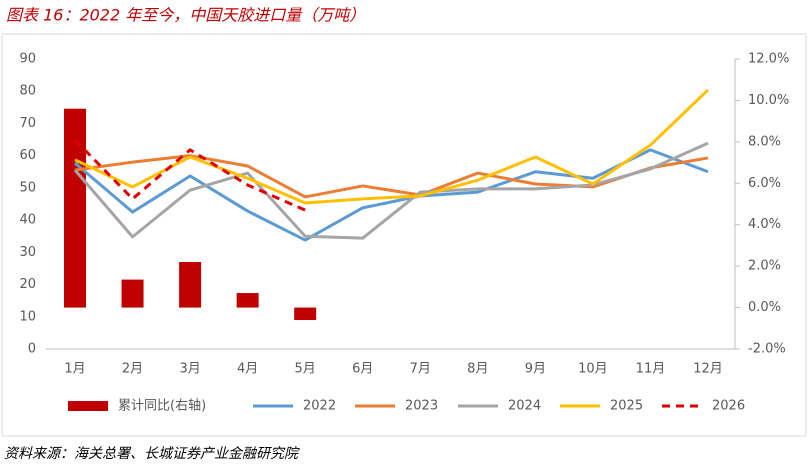 This screenshot has width=810, height=470. What do you see at coordinates (767, 349) in the screenshot?
I see `y2-tick-label: -2.0%` at bounding box center [767, 349].